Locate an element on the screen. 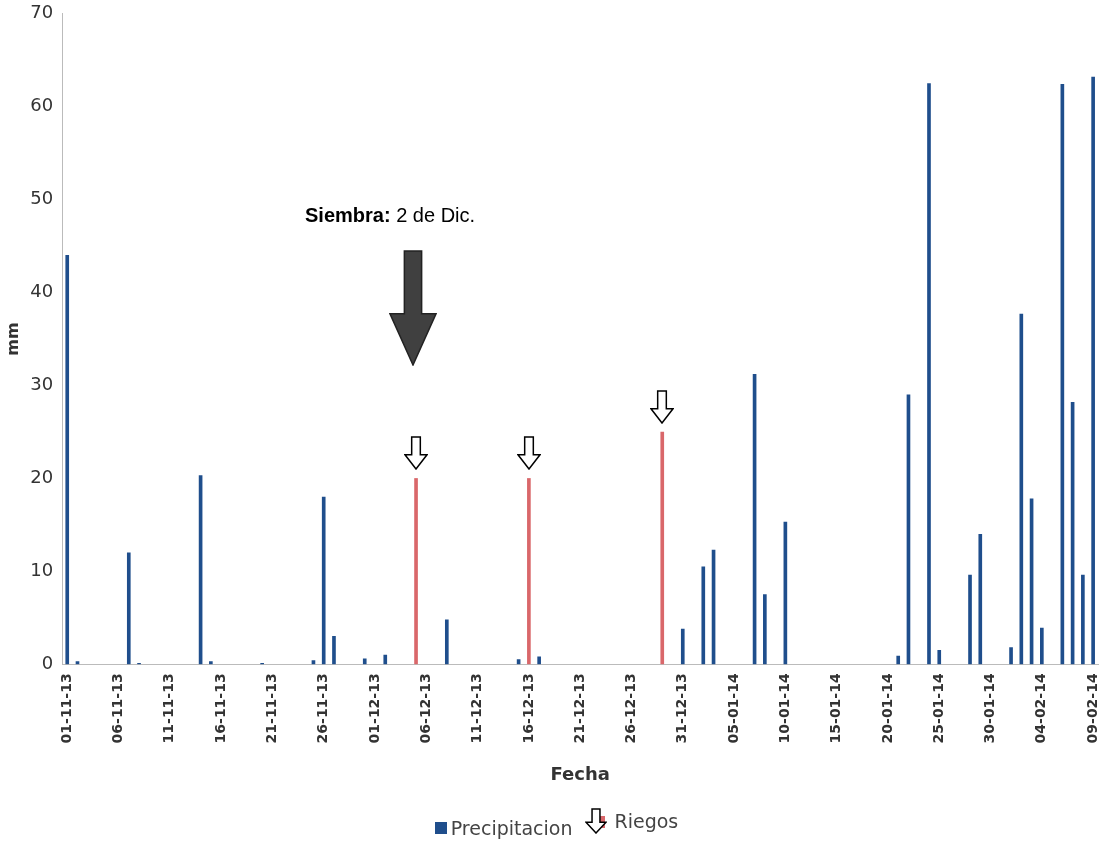 The width and height of the screenshot is (1113, 845). y-tick-label: 20 is located at coordinates (42, 477).